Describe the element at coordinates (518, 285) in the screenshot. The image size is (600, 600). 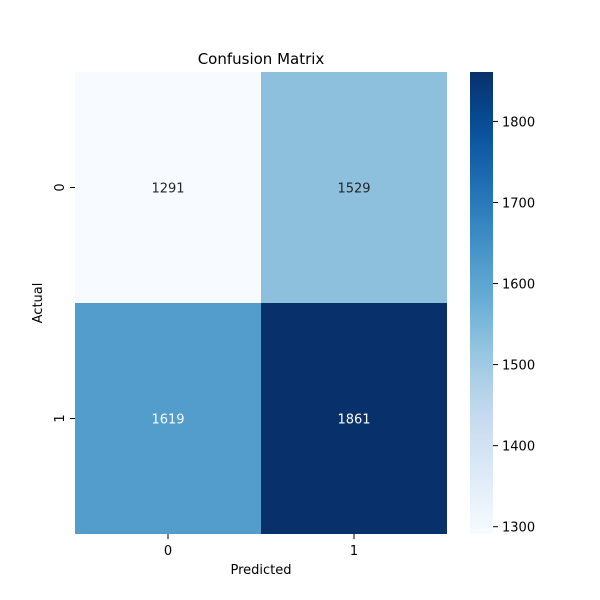
I see `colorbar-tick-label-3: 1600` at that location.